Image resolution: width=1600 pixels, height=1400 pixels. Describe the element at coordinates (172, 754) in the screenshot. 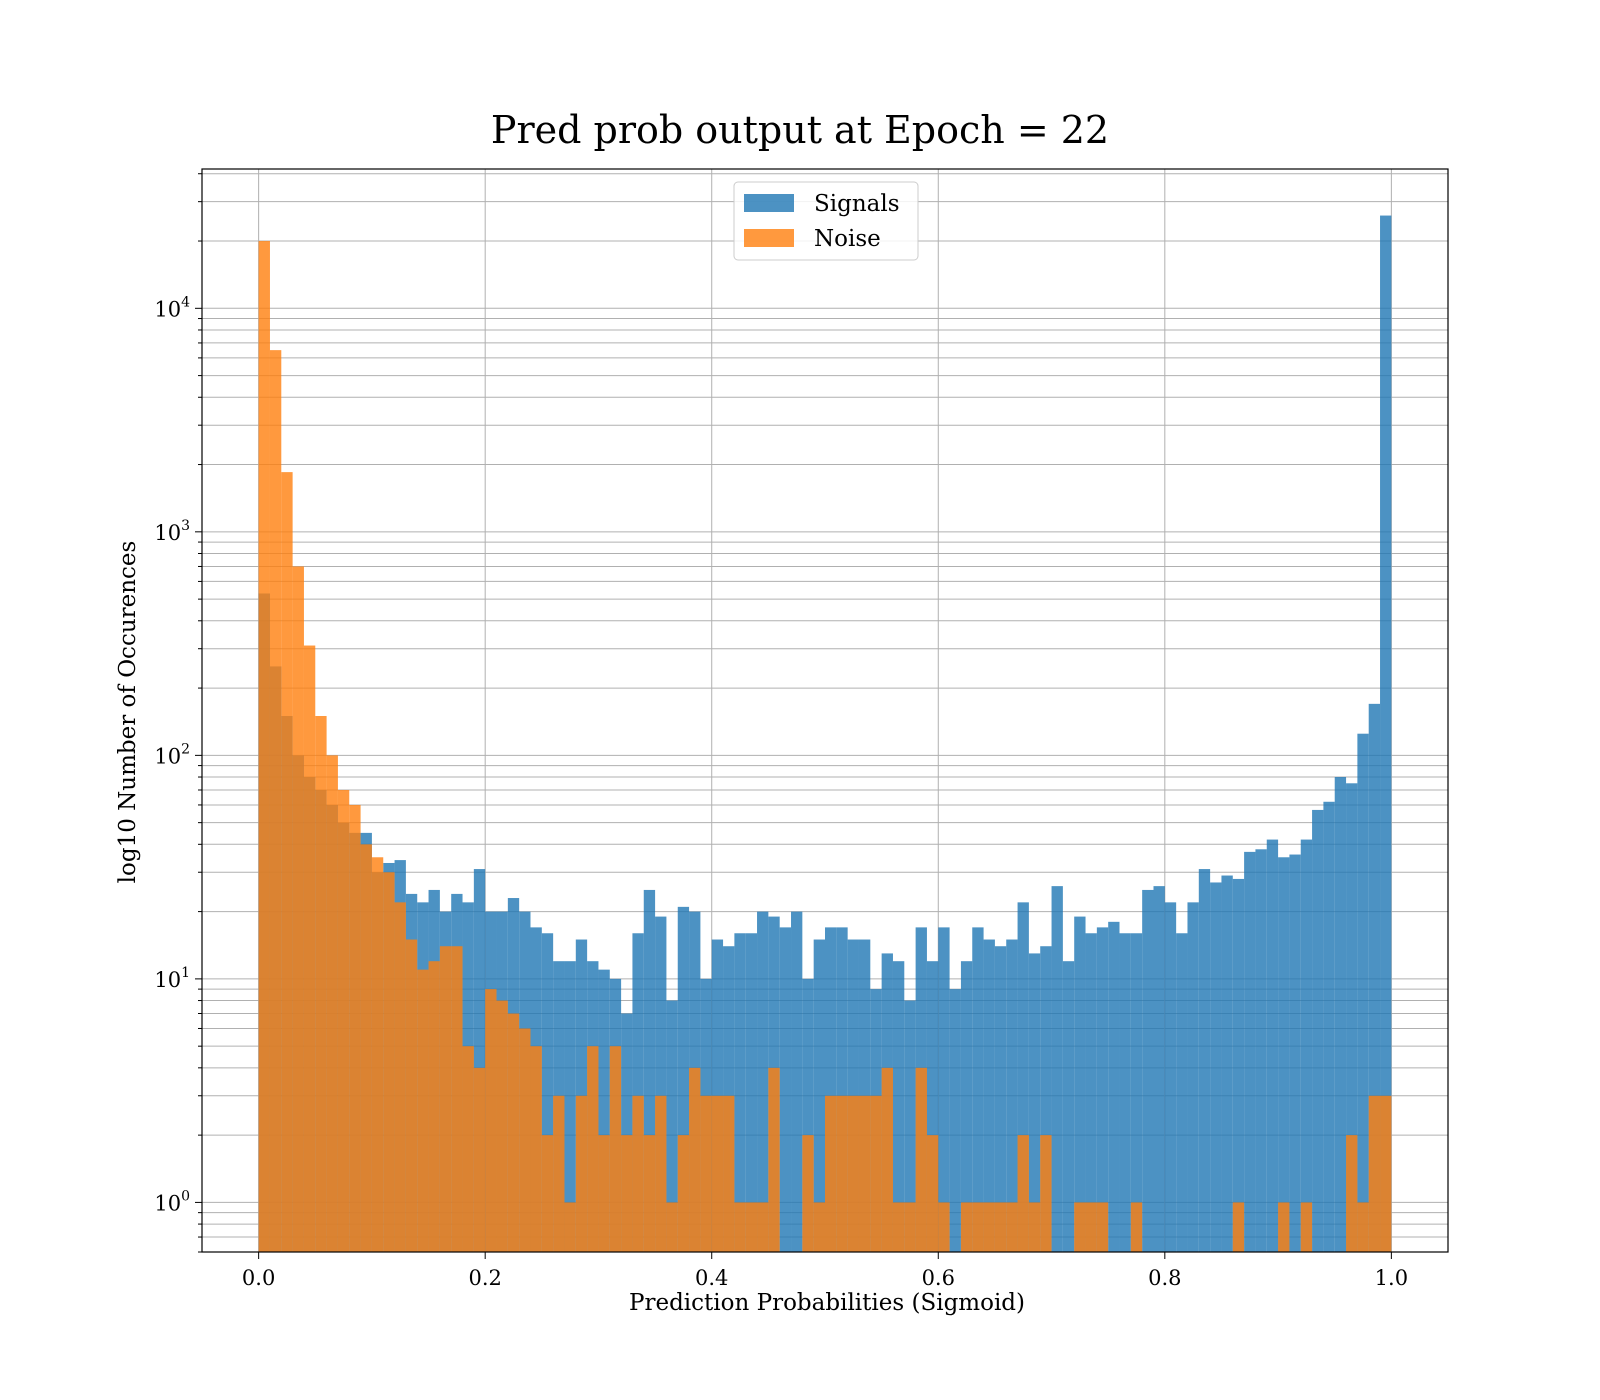

I see `y-tick-label: 102` at that location.